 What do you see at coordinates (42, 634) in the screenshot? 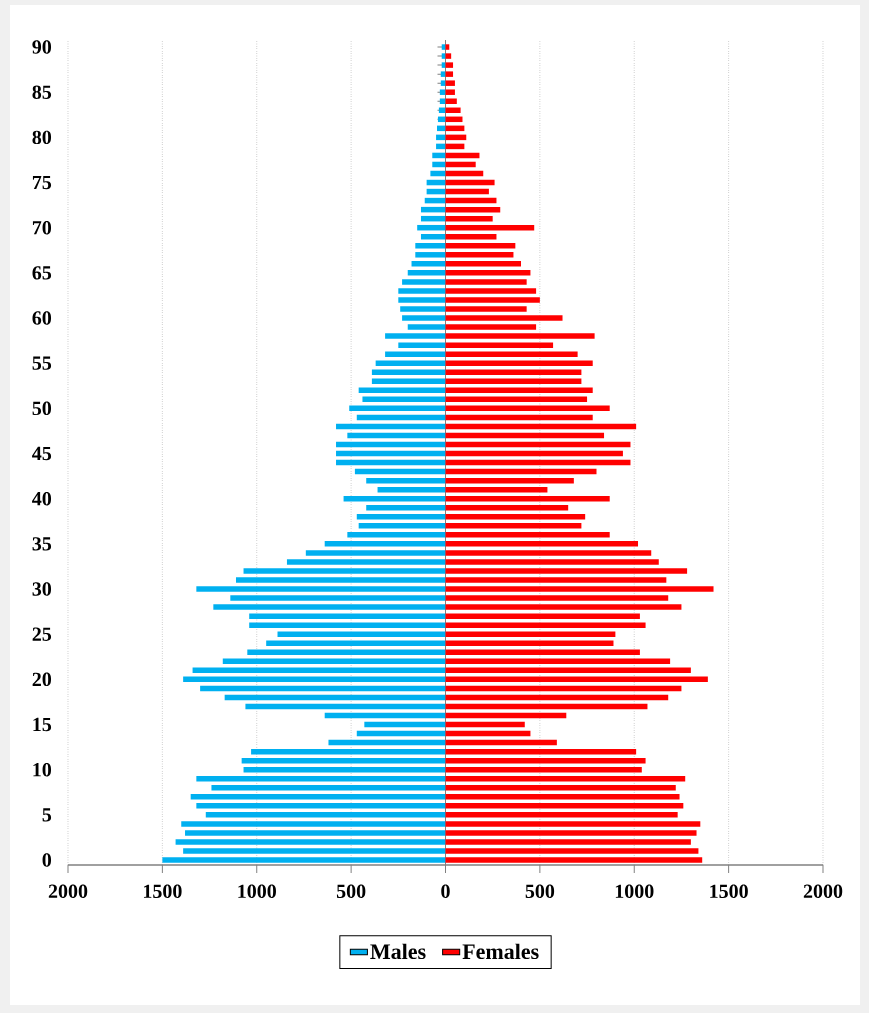
I see `y-tick-label: 25` at bounding box center [42, 634].